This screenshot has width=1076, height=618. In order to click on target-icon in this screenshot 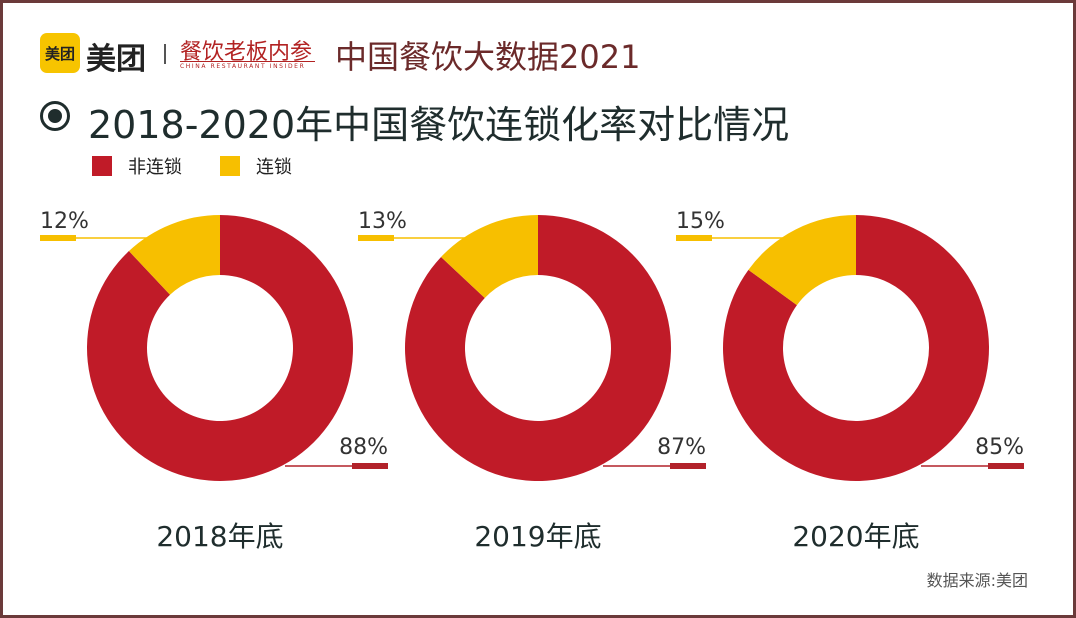, I will do `click(55, 116)`.